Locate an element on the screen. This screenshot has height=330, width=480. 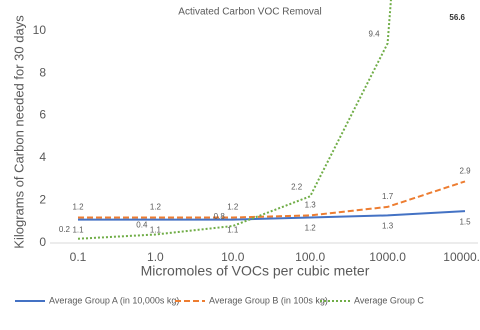
legend-label: Average Group C is located at coordinates (389, 300).